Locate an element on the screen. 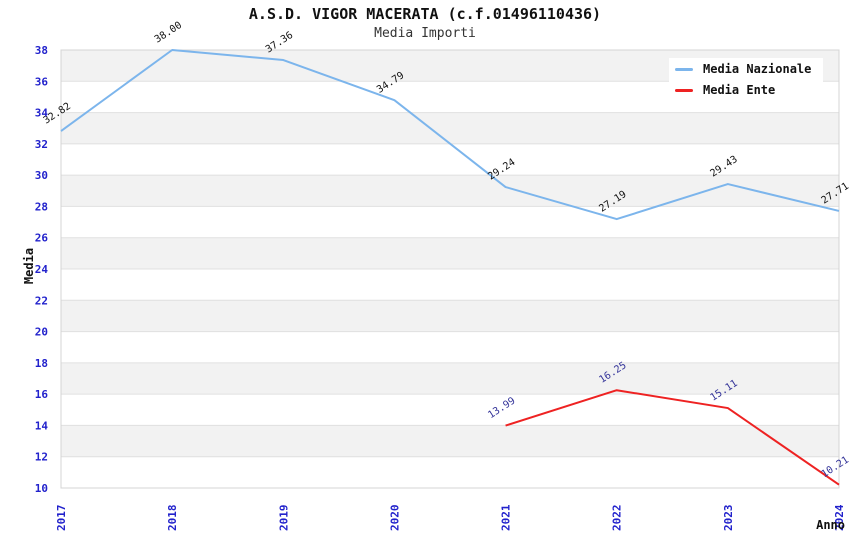 Image resolution: width=850 pixels, height=550 pixels. series-swatch-ente is located at coordinates (684, 90).